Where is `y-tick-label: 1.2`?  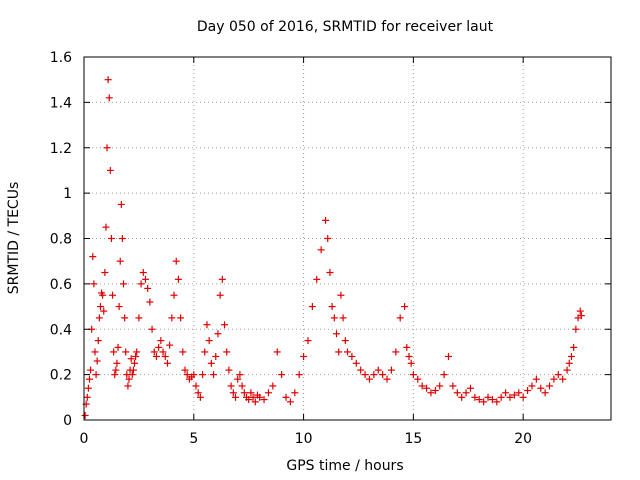 y-tick-label: 1.2 is located at coordinates (61, 149).